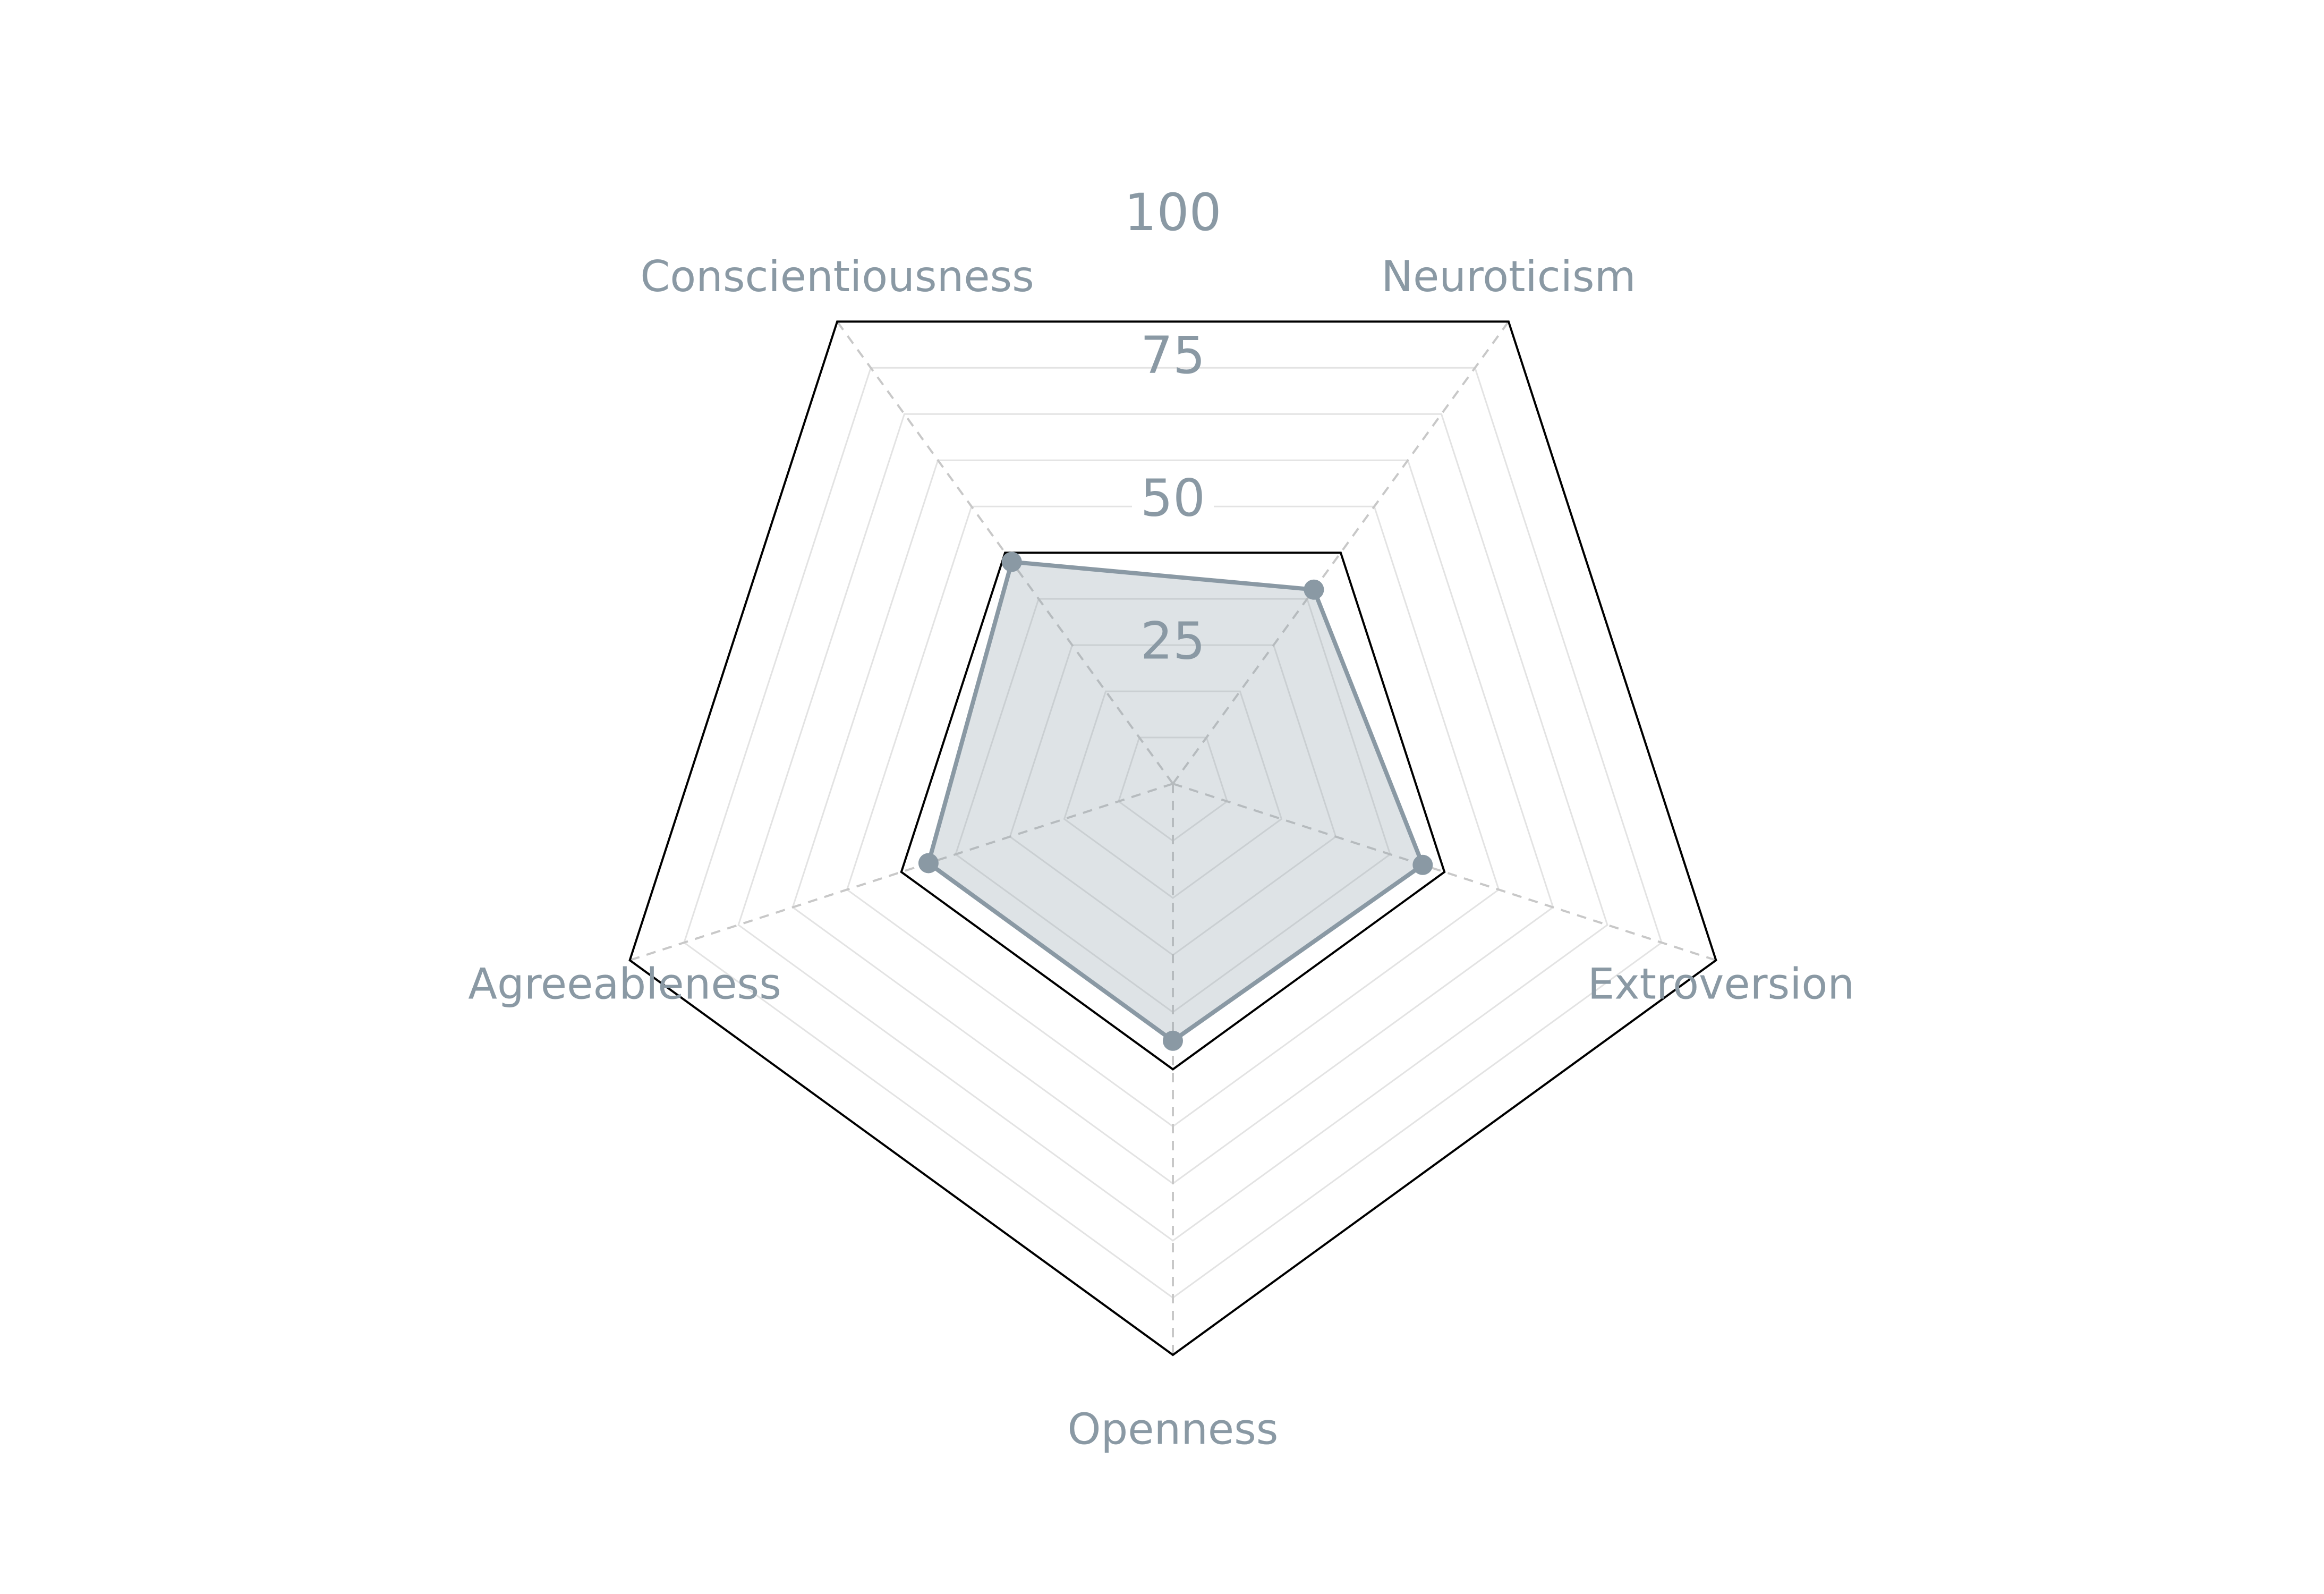  What do you see at coordinates (1173, 427) in the screenshot?
I see `radial-tick-labels: 25 50 75 100` at bounding box center [1173, 427].